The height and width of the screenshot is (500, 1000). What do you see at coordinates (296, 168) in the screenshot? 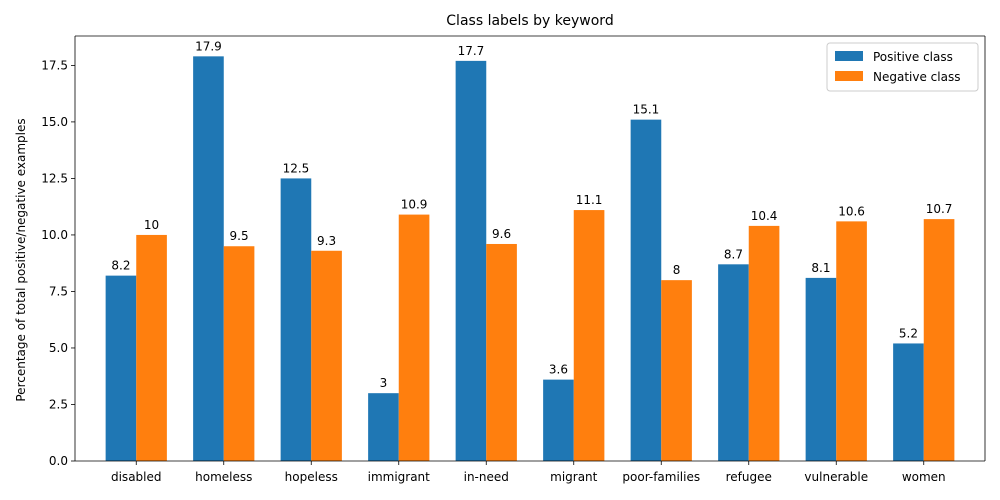
I see `data-label: 12.5` at bounding box center [296, 168].